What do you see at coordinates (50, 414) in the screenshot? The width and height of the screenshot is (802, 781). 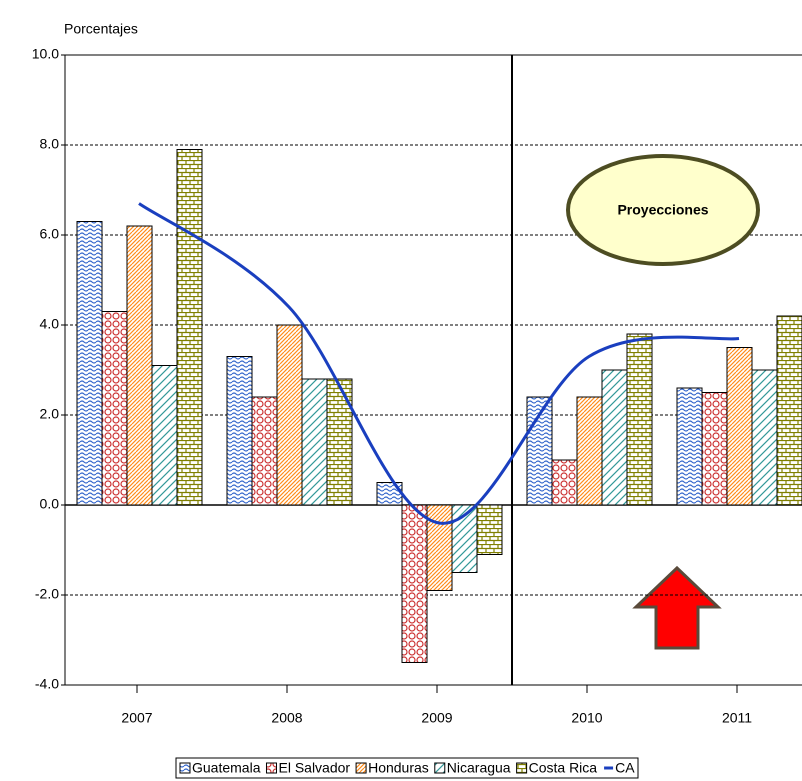 I see `y-tick-label: 2.0` at bounding box center [50, 414].